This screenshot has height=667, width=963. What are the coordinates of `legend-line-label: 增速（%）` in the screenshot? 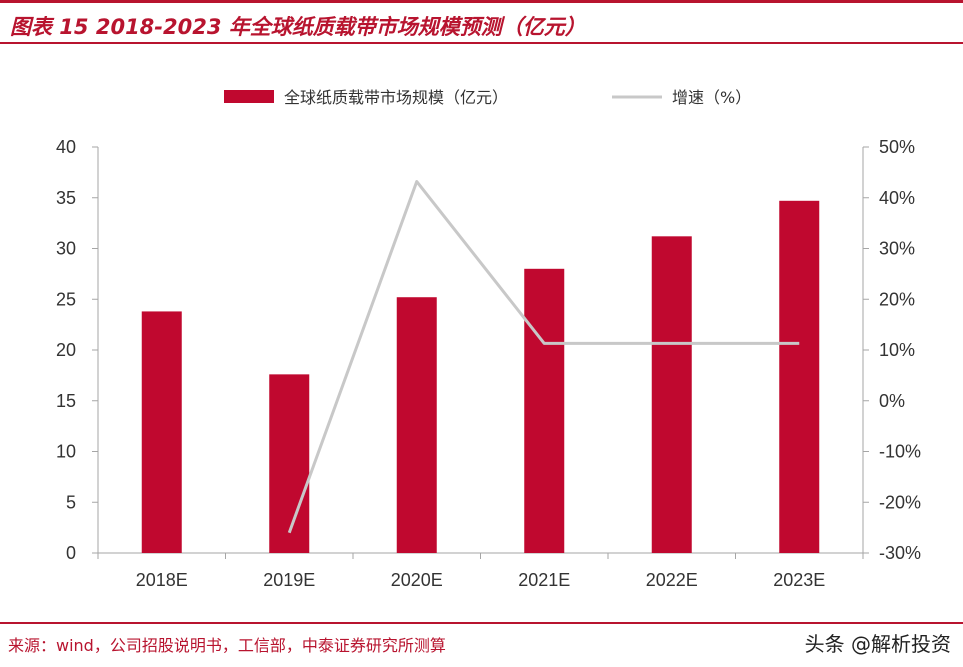 It's located at (711, 97).